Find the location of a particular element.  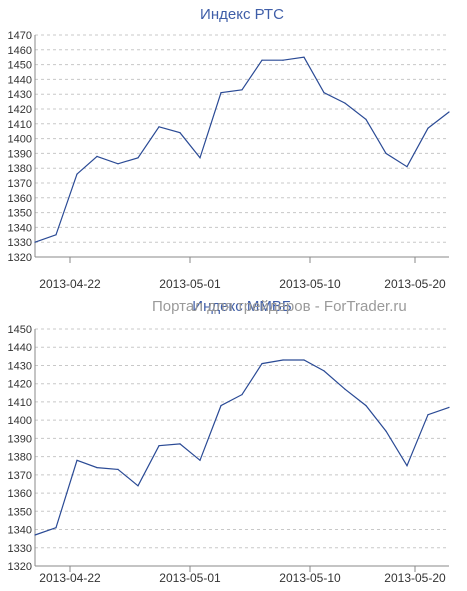

y-tick-label: 1470 is located at coordinates (20, 36).